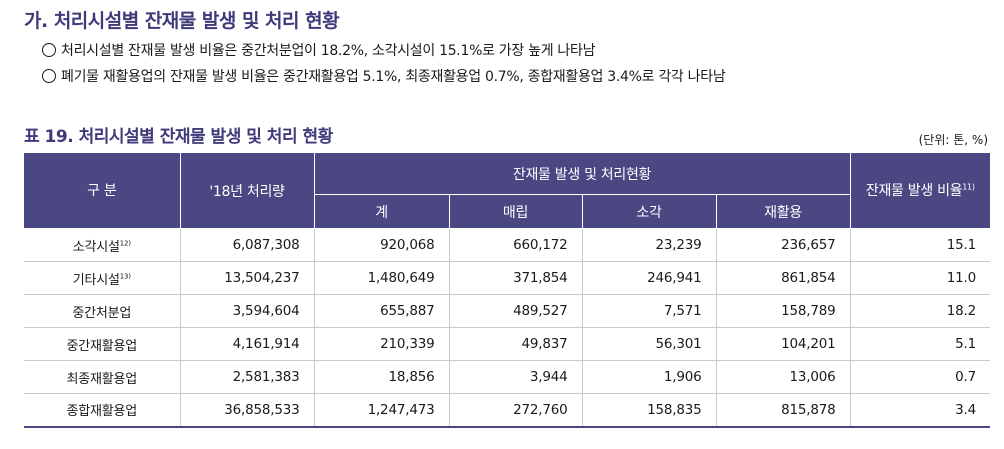 The width and height of the screenshot is (1004, 449). I want to click on cell-incineration: 158,835, so click(649, 410).